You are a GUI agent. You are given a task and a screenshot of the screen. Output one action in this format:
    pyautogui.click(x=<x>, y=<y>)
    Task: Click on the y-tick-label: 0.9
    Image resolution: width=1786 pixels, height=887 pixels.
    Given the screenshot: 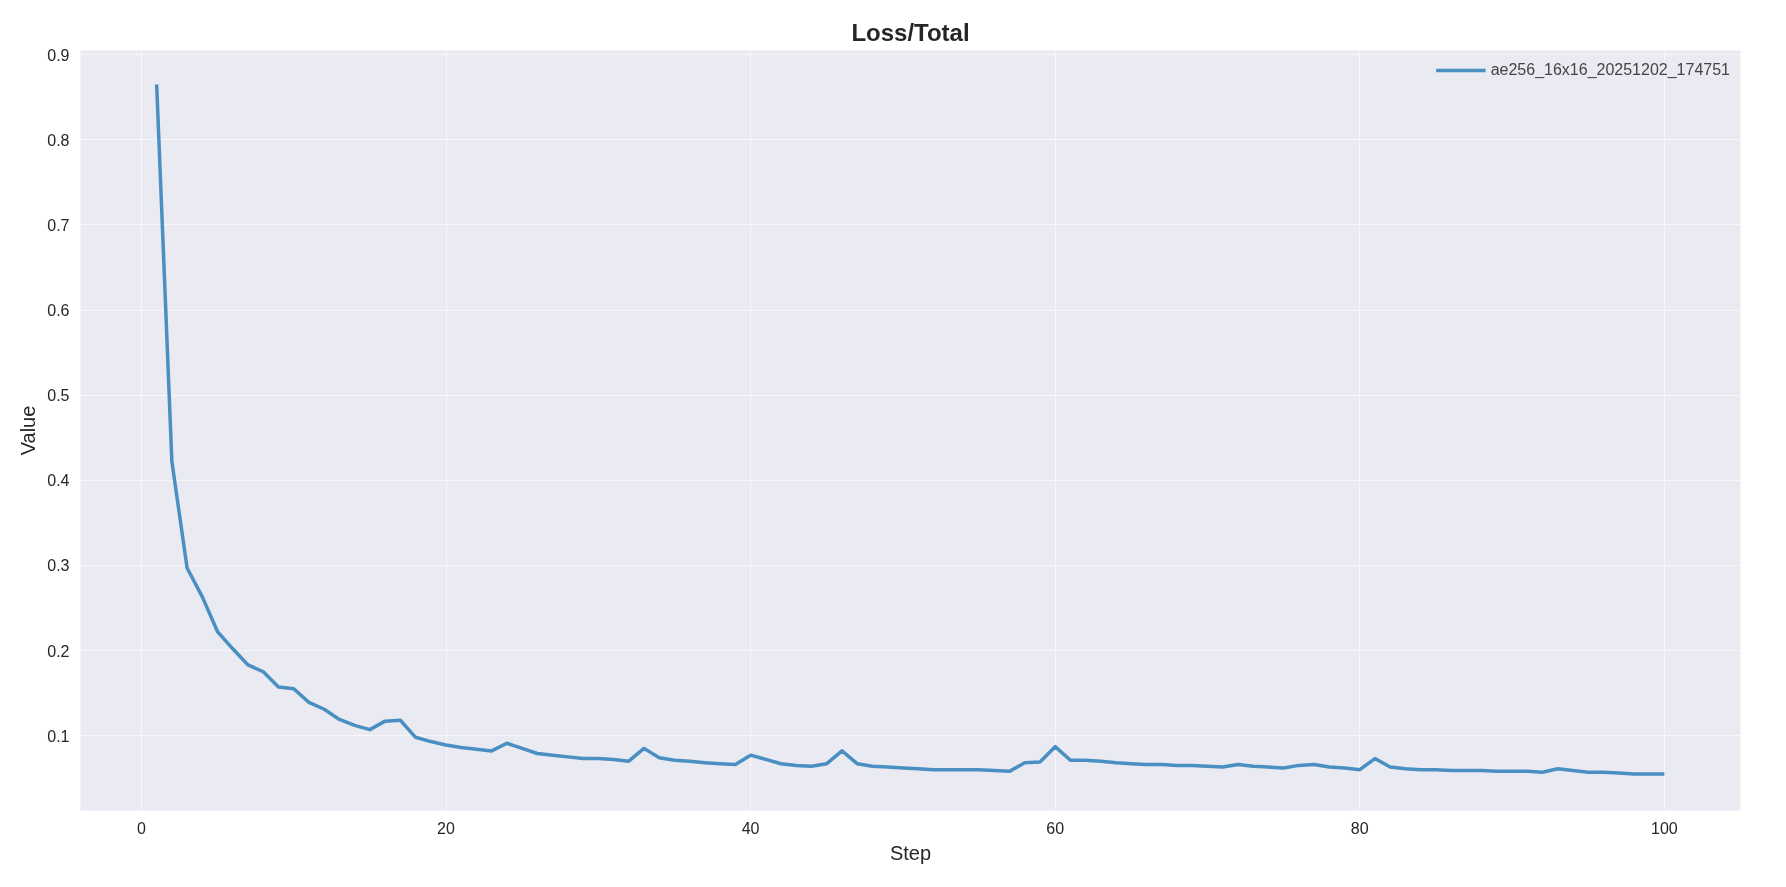 What is the action you would take?
    pyautogui.click(x=58, y=55)
    